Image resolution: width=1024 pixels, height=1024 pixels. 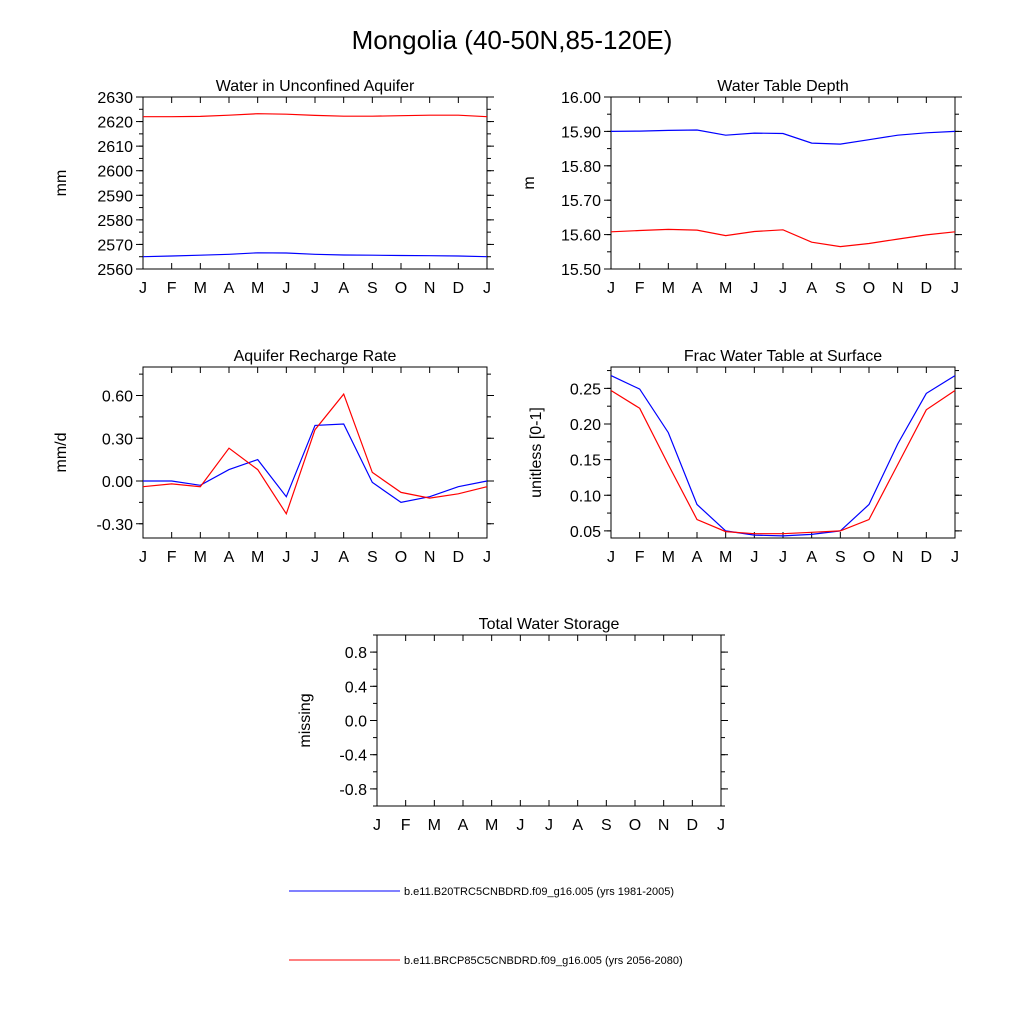 What do you see at coordinates (585, 425) in the screenshot?
I see `y-tick-label: 0.20` at bounding box center [585, 425].